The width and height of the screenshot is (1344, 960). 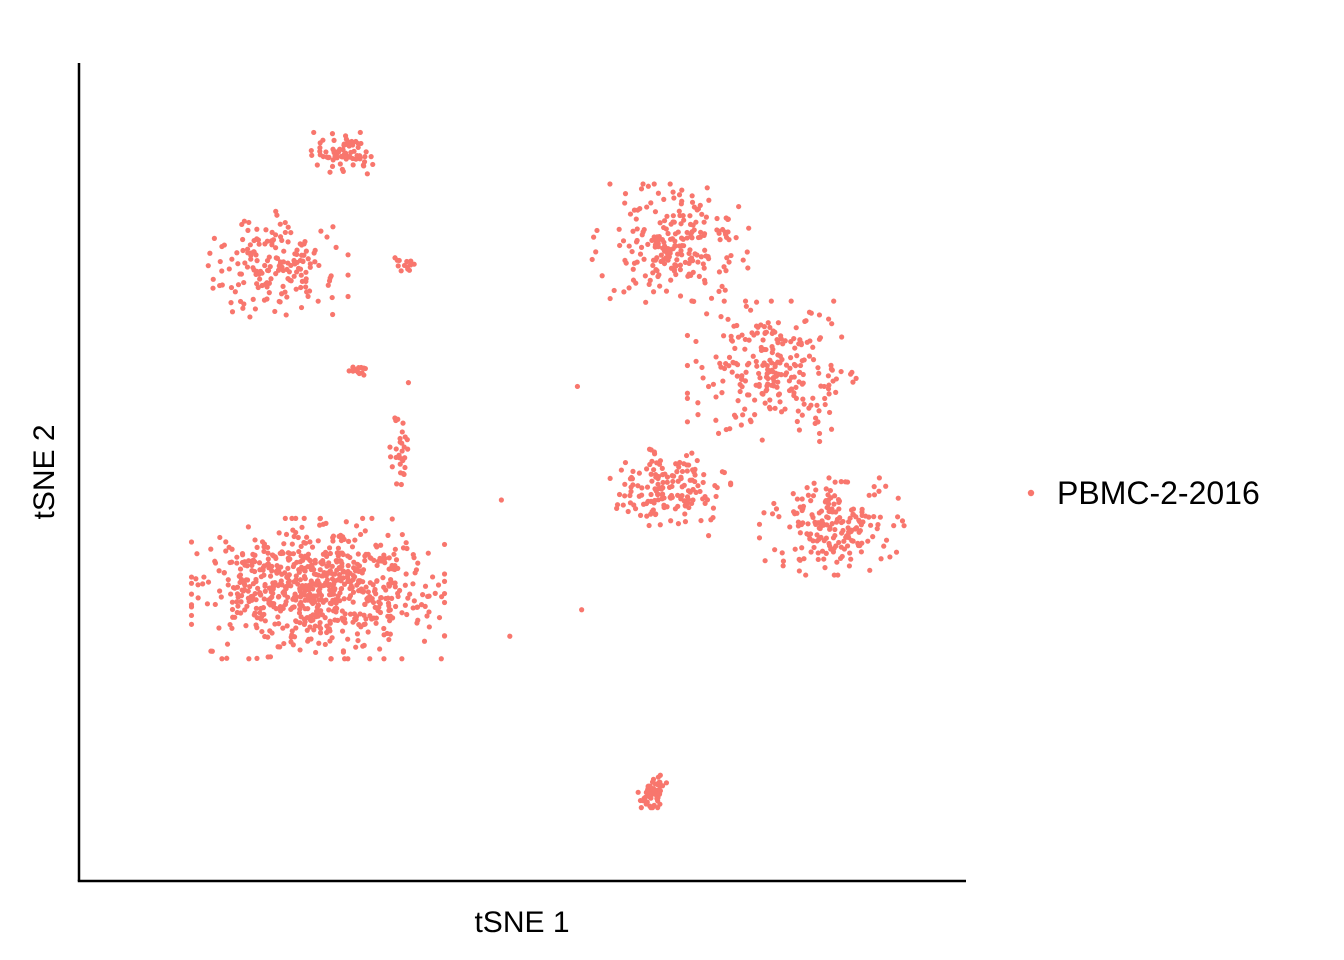 What do you see at coordinates (1031, 493) in the screenshot?
I see `legend-key-pbmc` at bounding box center [1031, 493].